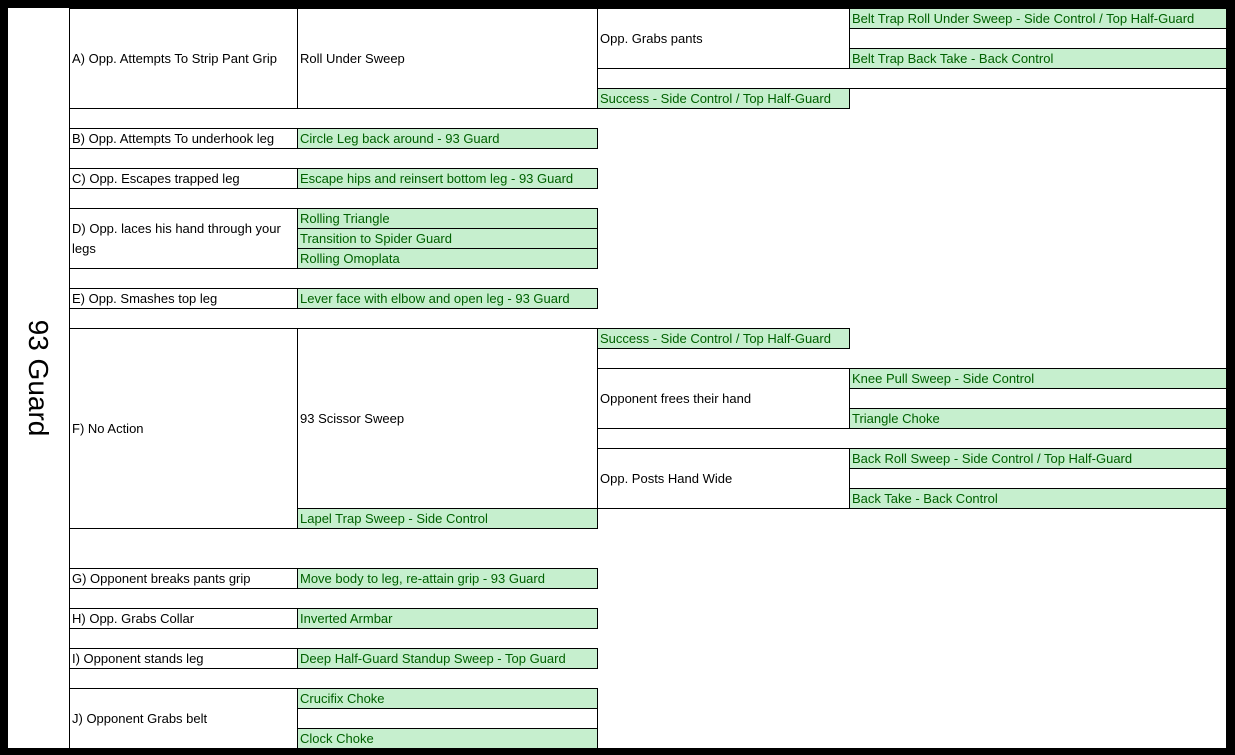 Image resolution: width=1235 pixels, height=755 pixels. I want to click on position-title: 93 Guard, so click(38, 378).